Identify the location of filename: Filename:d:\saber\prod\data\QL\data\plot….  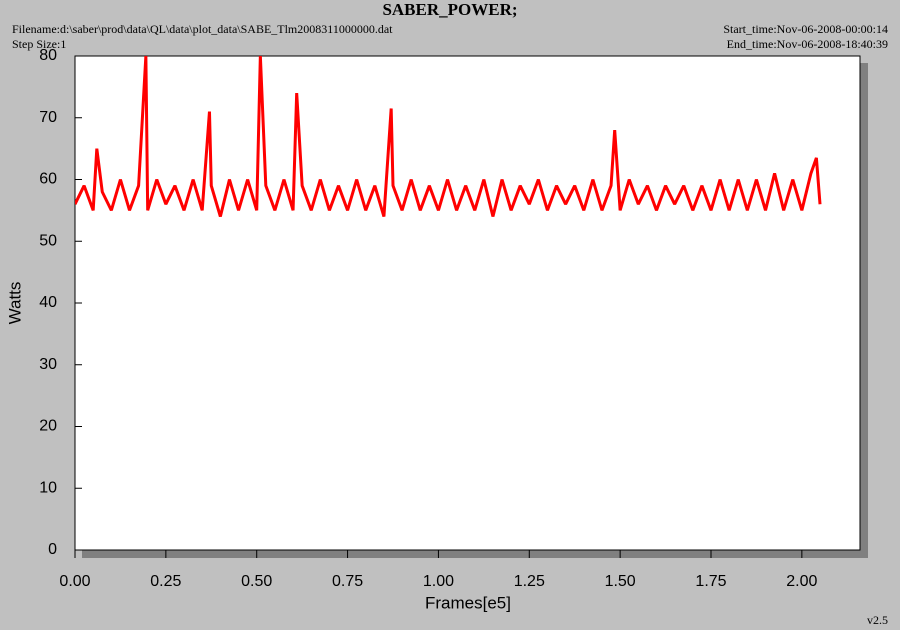
(202, 29).